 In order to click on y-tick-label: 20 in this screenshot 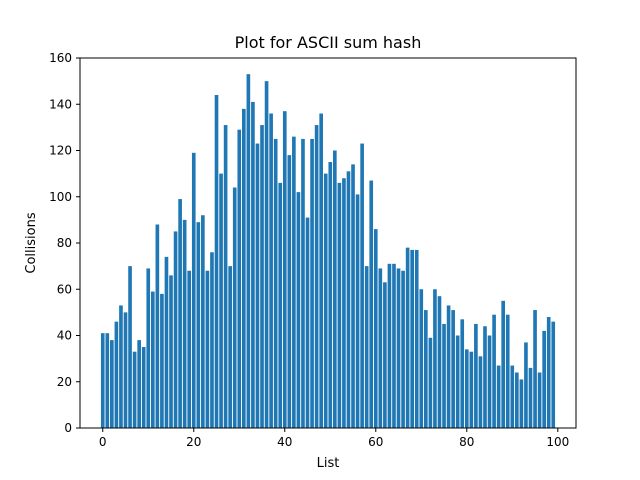, I will do `click(64, 382)`.